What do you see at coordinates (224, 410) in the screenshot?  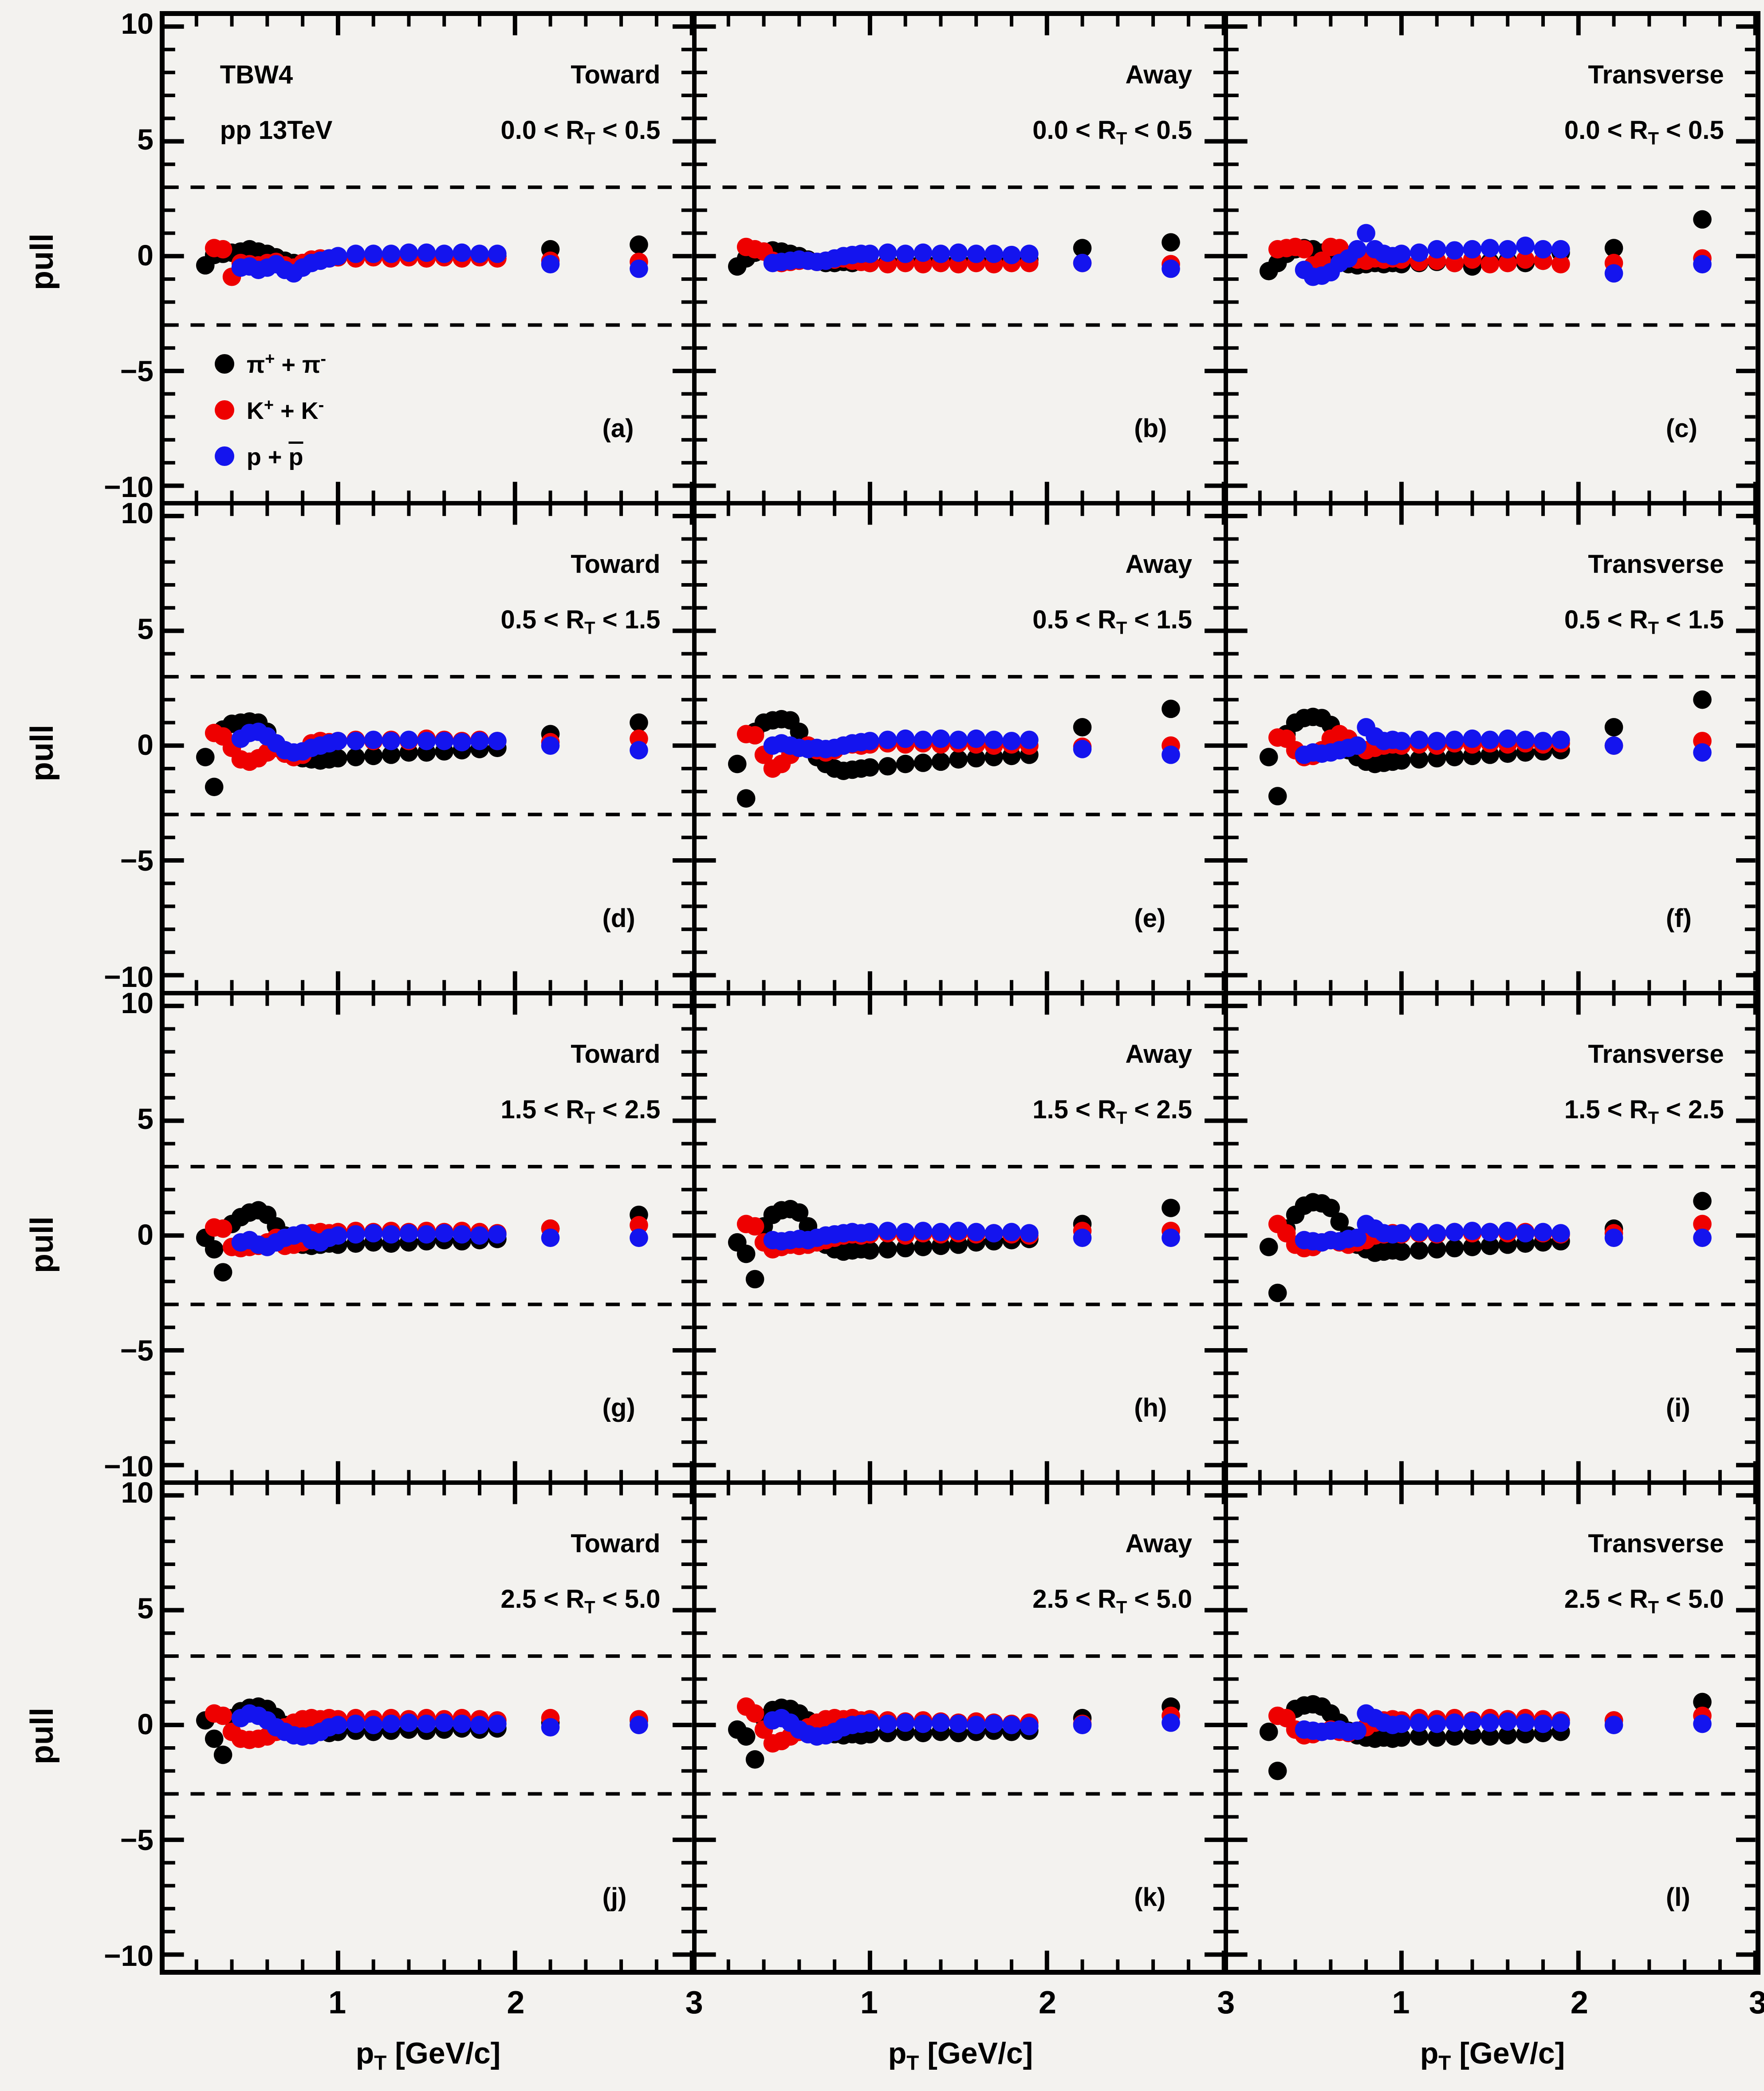 I see `kaon-marker-icon` at bounding box center [224, 410].